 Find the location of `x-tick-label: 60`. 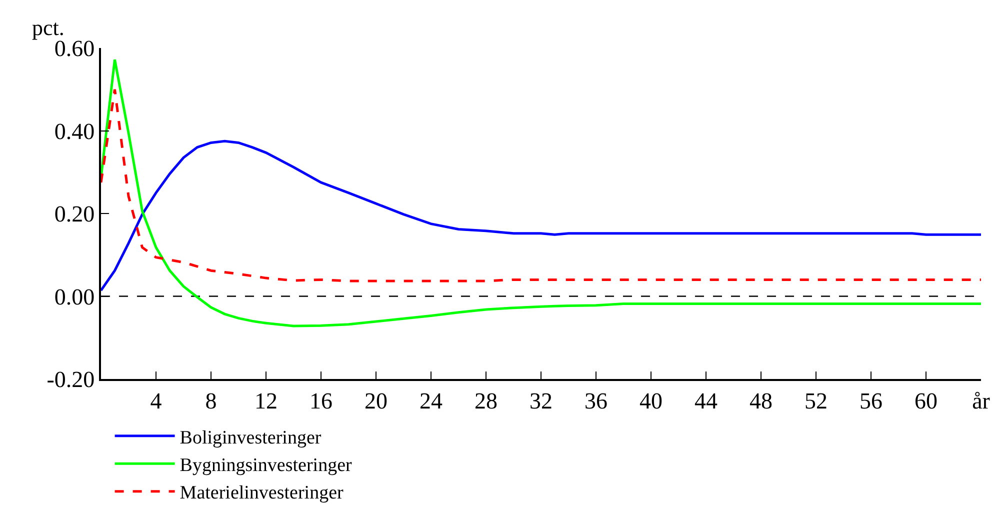

x-tick-label: 60 is located at coordinates (926, 401).